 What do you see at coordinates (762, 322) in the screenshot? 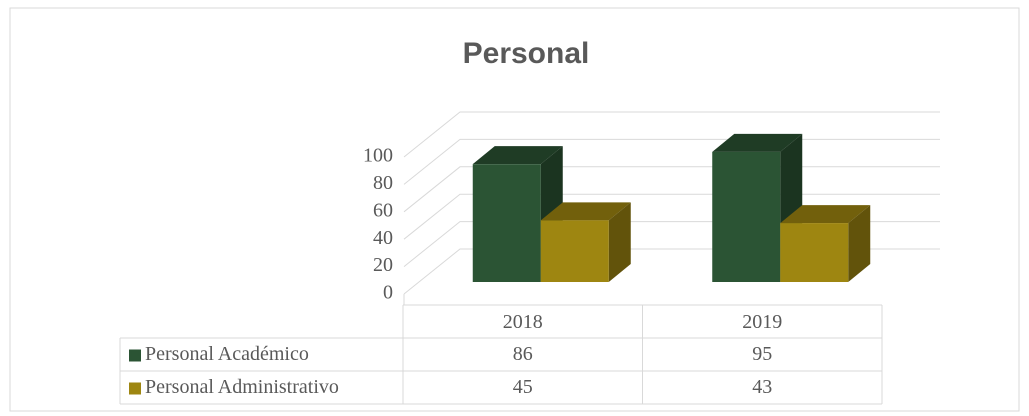
I see `x-tick-label: 2019` at bounding box center [762, 322].